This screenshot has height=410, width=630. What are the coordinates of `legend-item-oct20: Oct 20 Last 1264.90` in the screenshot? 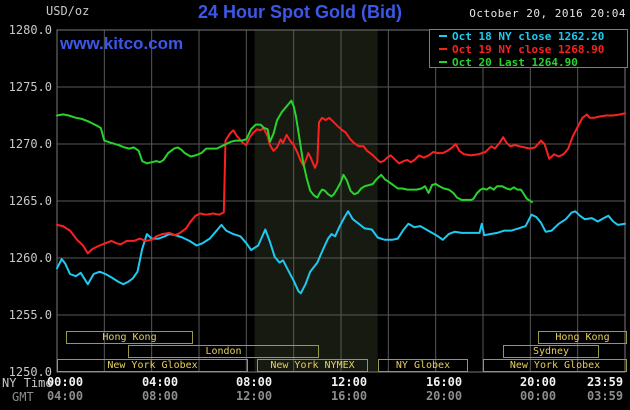 It's located at (532, 62).